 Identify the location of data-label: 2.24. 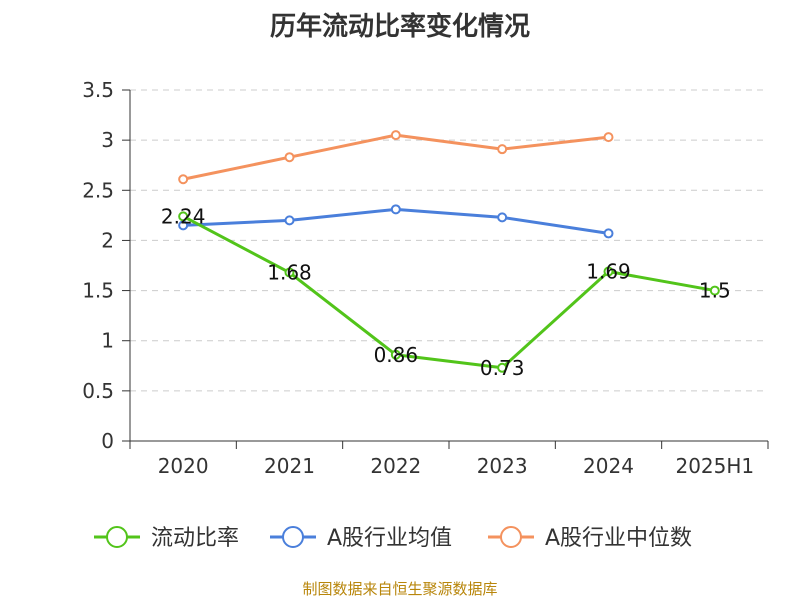
(183, 216).